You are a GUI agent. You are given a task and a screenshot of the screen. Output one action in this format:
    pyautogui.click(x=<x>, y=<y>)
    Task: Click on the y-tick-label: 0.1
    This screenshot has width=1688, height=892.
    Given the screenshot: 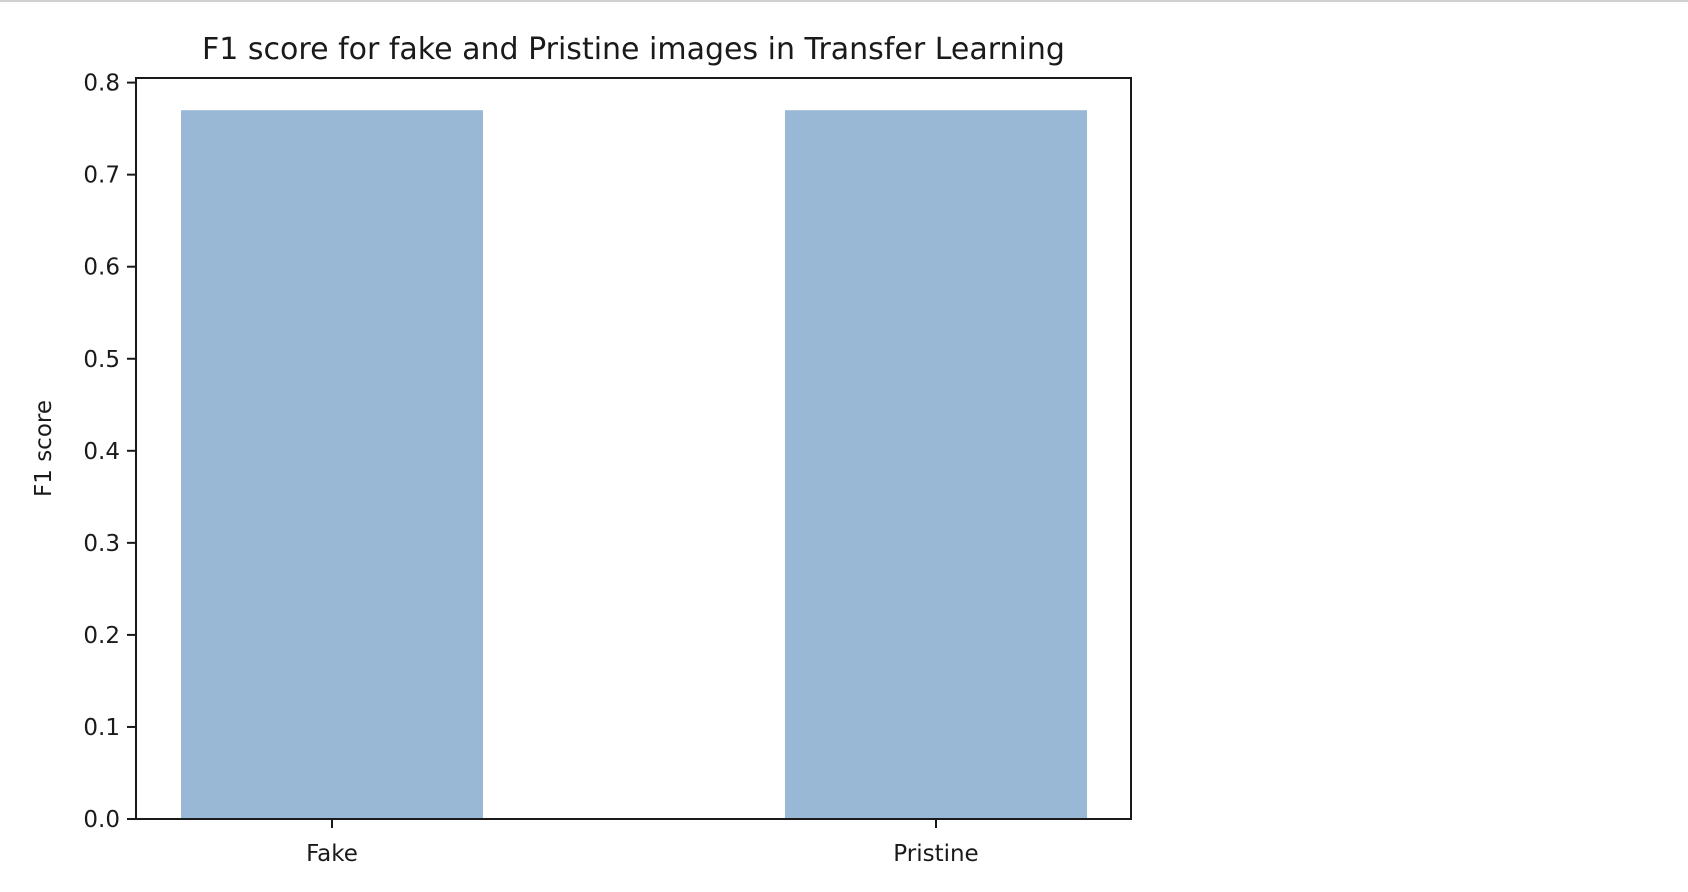 What is the action you would take?
    pyautogui.click(x=101, y=728)
    